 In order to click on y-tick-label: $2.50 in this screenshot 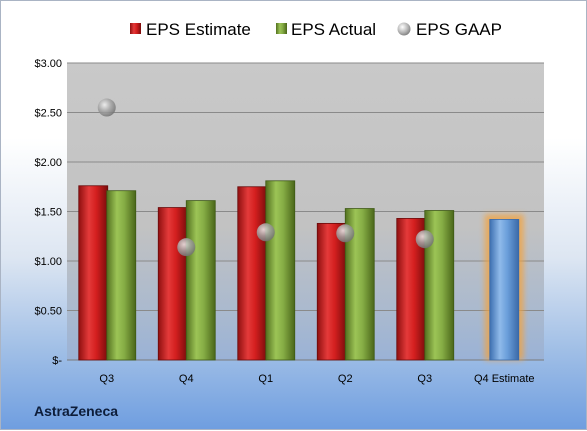, I will do `click(48, 114)`.